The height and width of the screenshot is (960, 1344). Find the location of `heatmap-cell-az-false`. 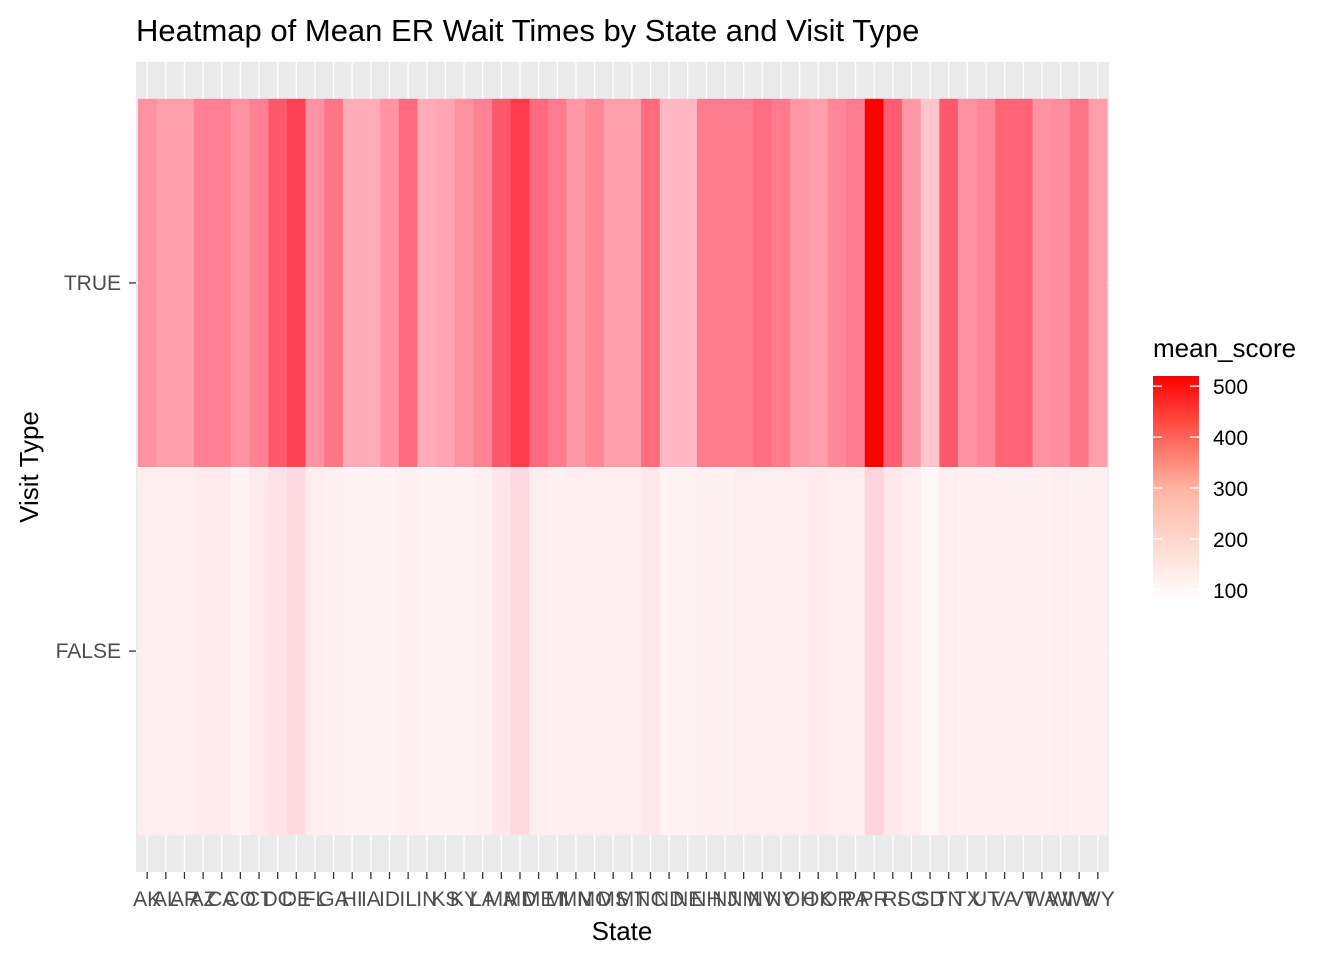

heatmap-cell-az-false is located at coordinates (203, 651).